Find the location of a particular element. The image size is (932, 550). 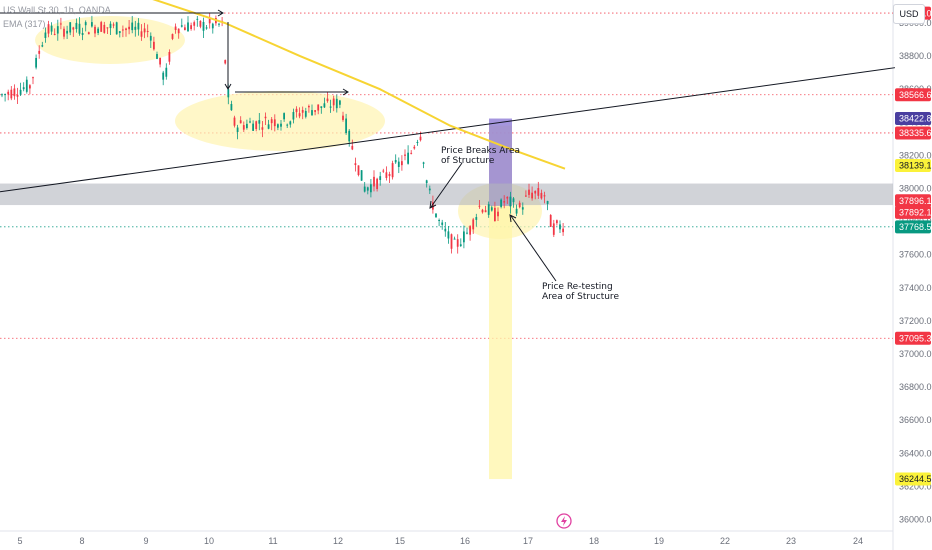

annotation-retest: Price Re-testing Area of Structure is located at coordinates (580, 292).